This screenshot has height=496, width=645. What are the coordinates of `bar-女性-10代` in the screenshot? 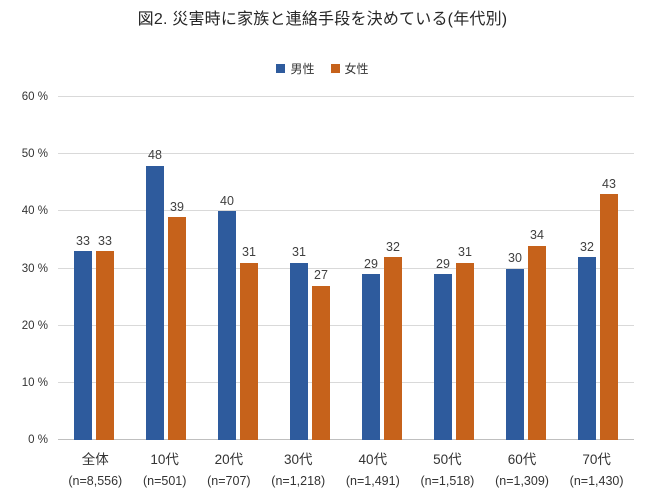 It's located at (177, 328).